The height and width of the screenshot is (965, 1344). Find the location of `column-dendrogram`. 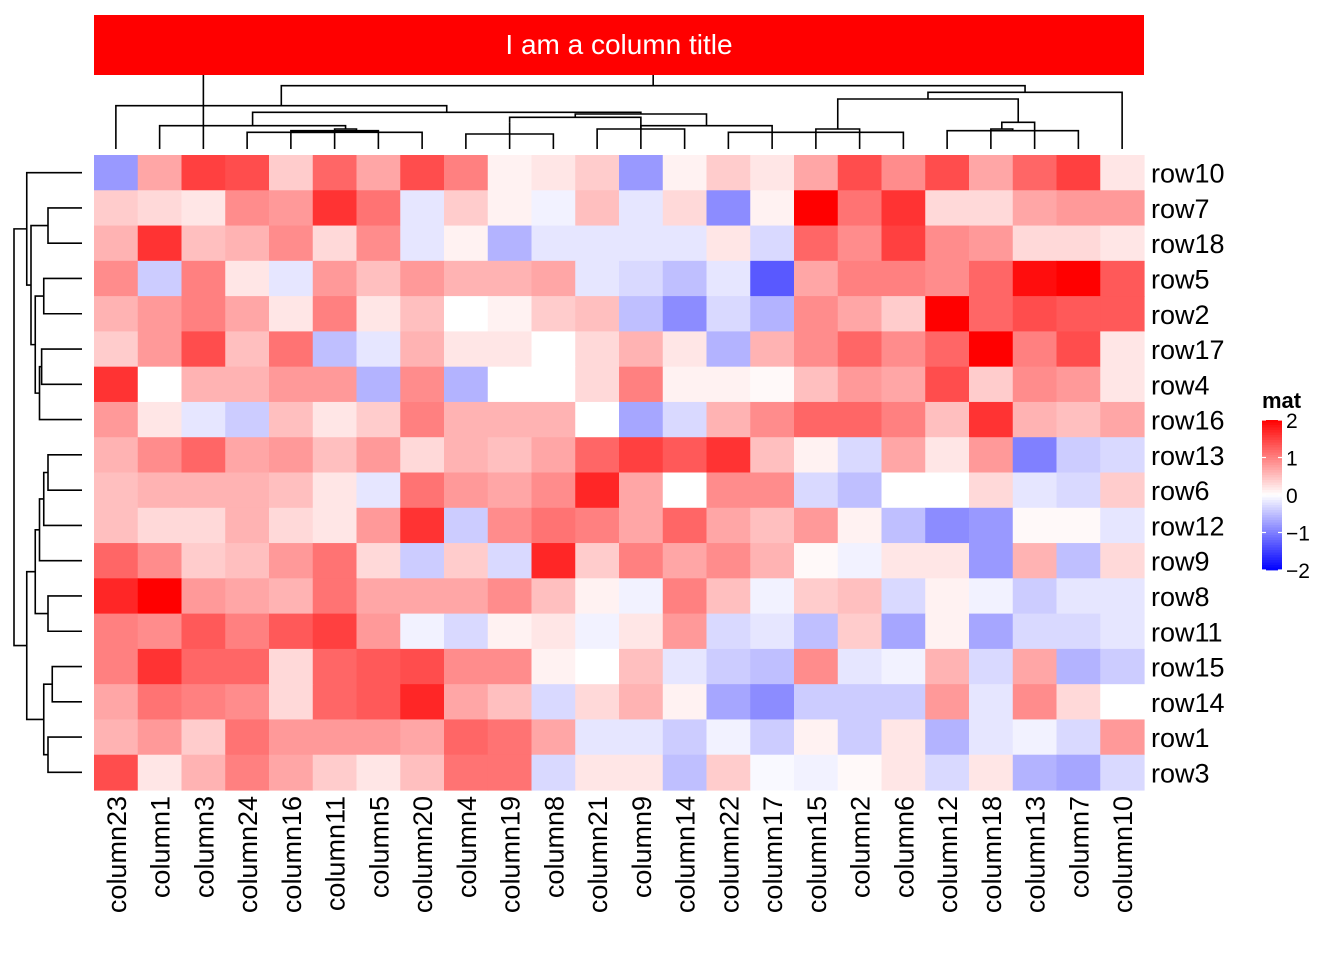

column-dendrogram is located at coordinates (619, 108).